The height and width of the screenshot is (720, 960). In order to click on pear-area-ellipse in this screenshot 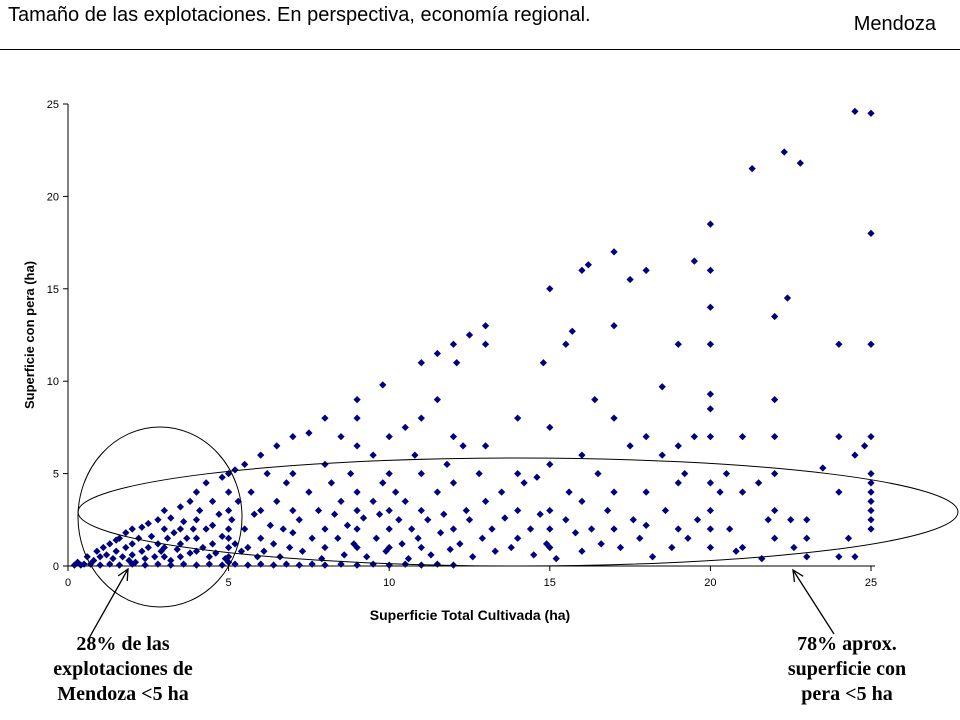, I will do `click(518, 512)`.